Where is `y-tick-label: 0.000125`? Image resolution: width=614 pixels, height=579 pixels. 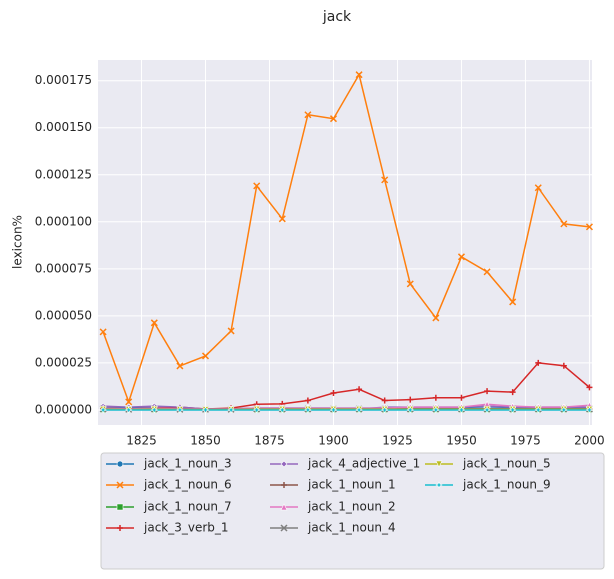 y-tick-label: 0.000125 is located at coordinates (63, 174).